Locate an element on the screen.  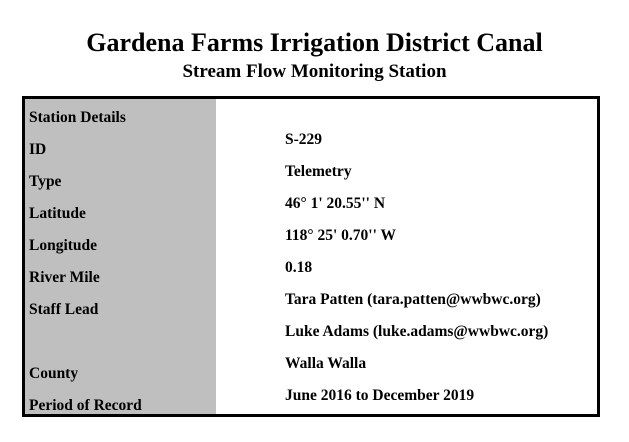
row-value: 0.18 is located at coordinates (299, 267).